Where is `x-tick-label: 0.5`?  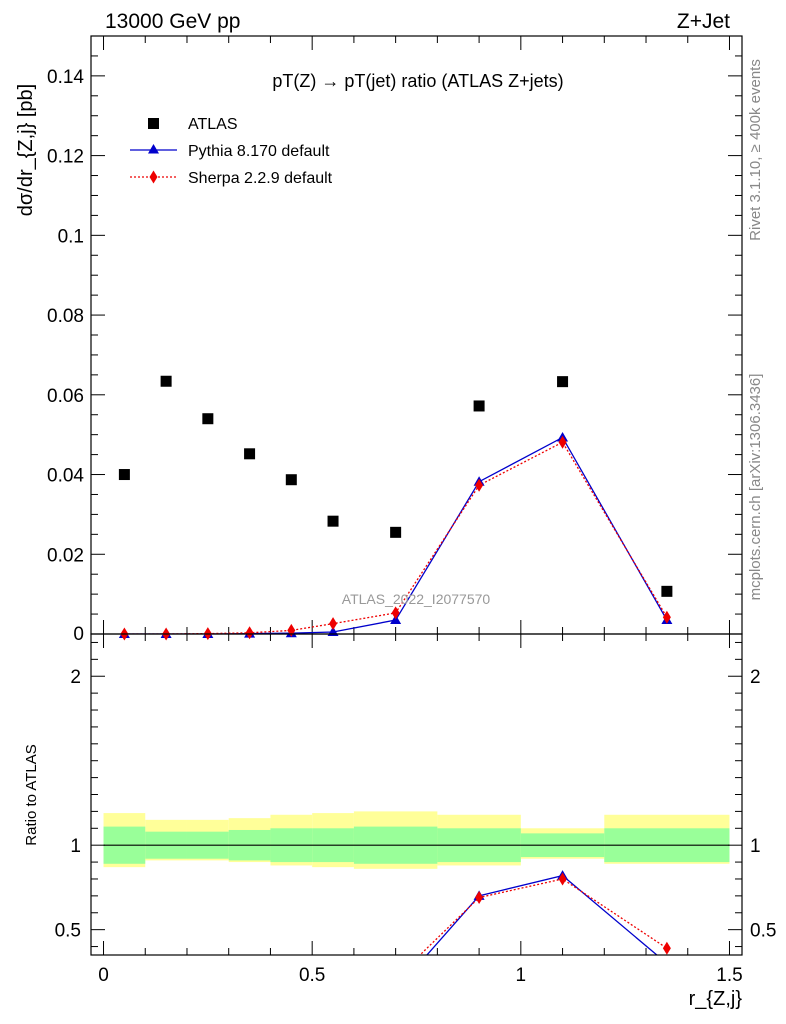
x-tick-label: 0.5 is located at coordinates (312, 975).